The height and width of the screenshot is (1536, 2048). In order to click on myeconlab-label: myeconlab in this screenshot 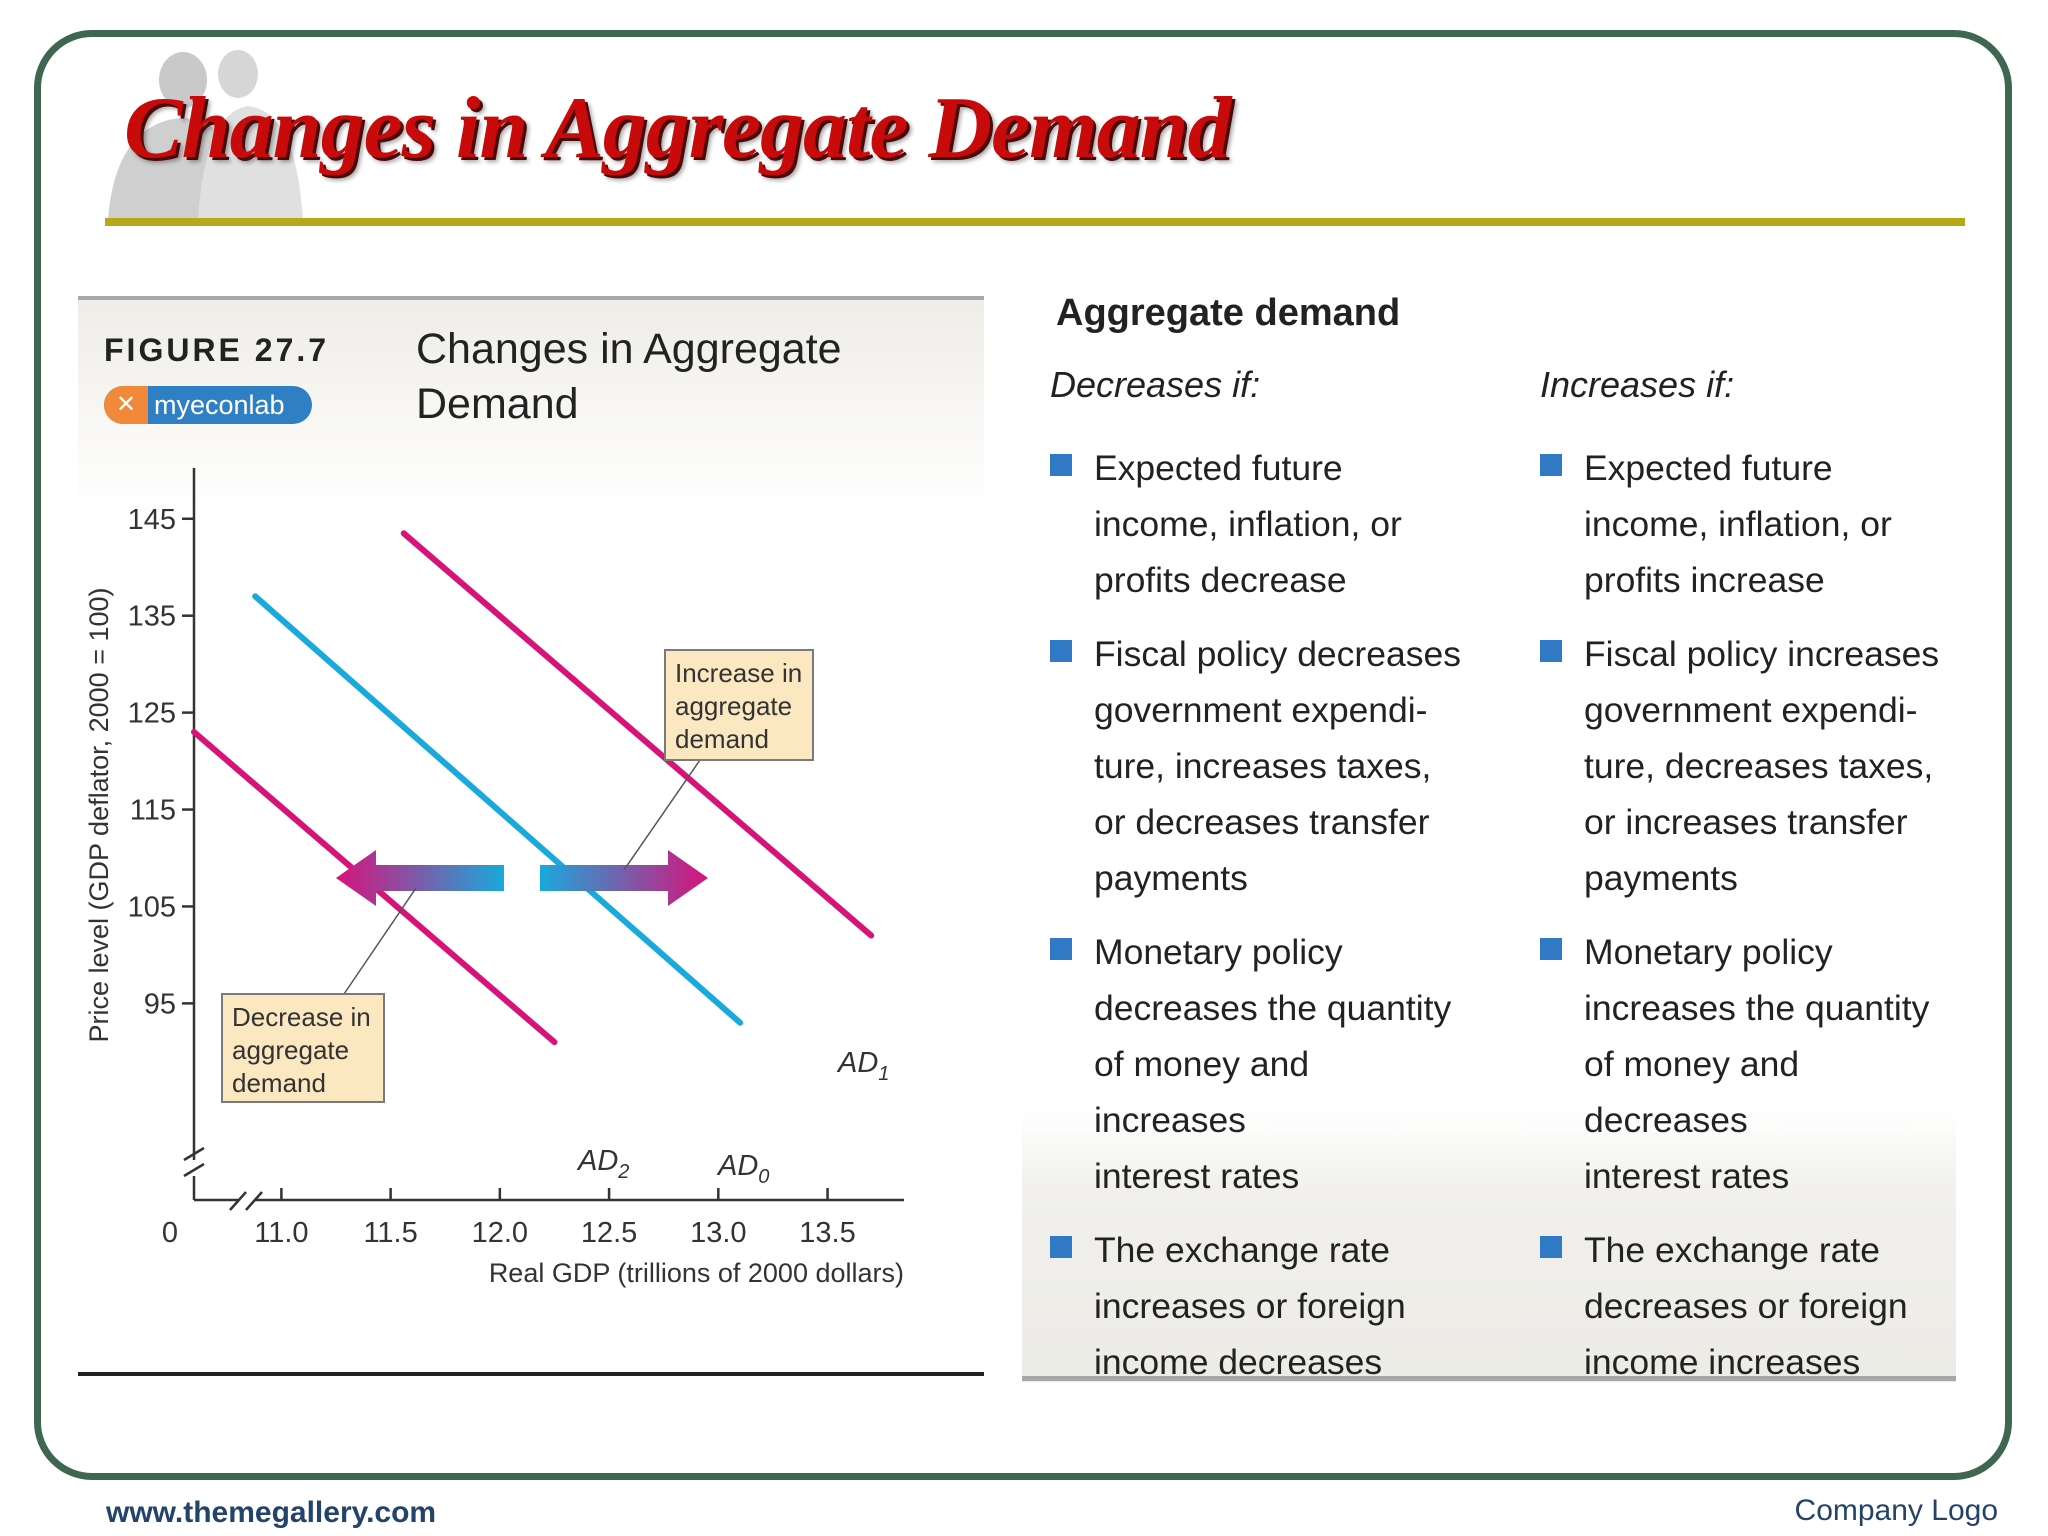, I will do `click(219, 405)`.